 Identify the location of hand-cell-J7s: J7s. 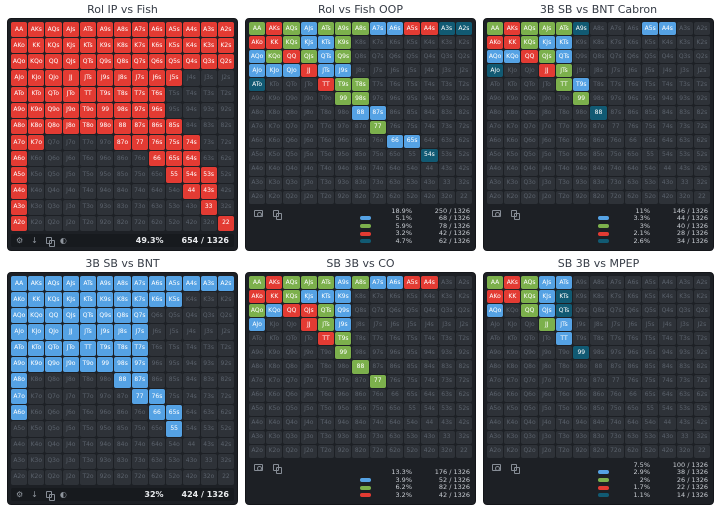
(139, 78).